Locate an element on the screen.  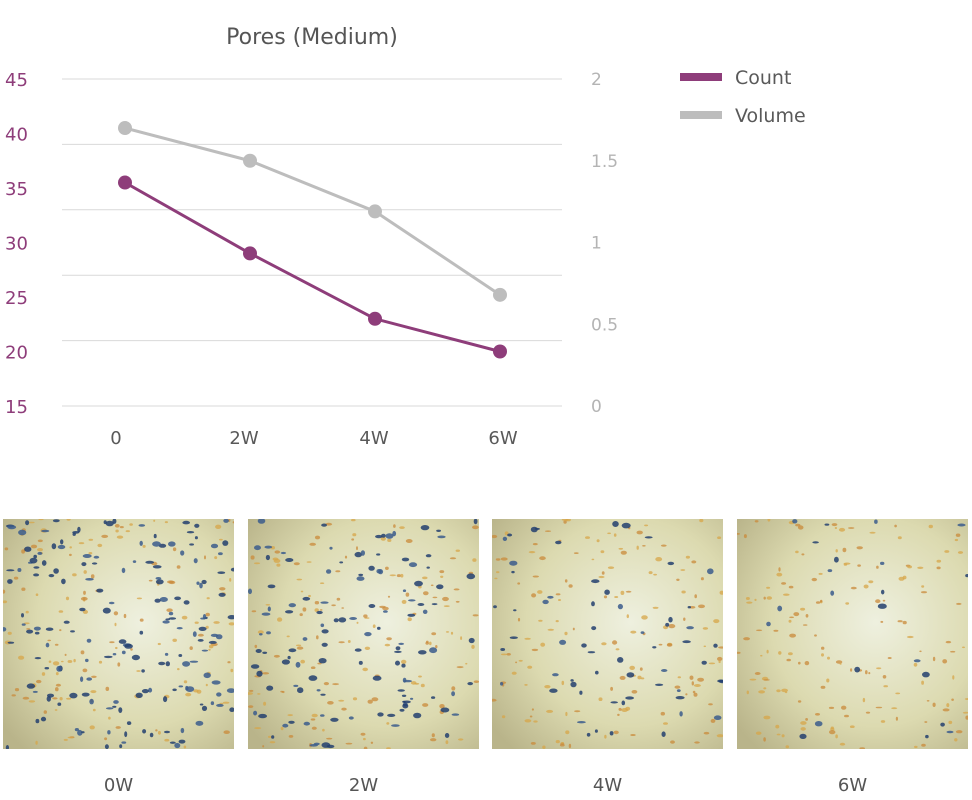
right-tick-label: 0.5 is located at coordinates (604, 325).